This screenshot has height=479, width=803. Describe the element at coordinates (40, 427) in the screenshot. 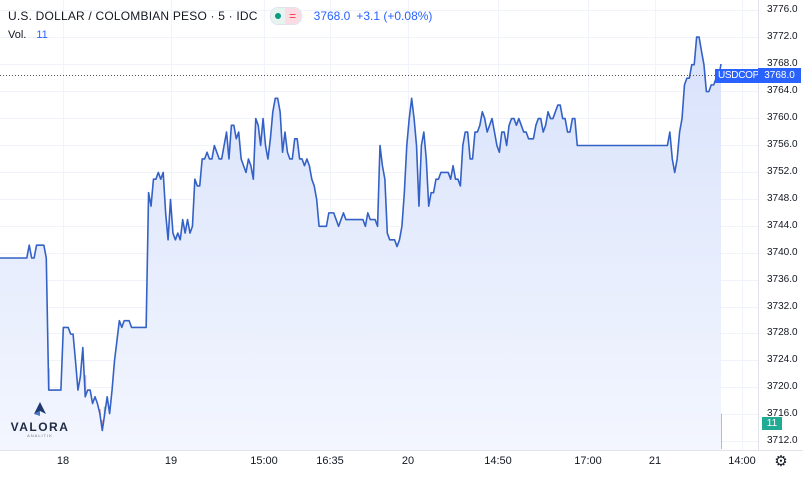

I see `logo-word: VALORA` at that location.